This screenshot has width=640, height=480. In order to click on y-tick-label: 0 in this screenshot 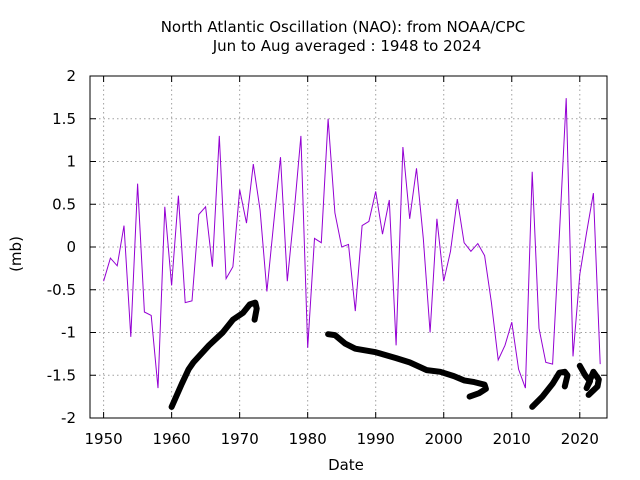, I will do `click(71, 247)`.